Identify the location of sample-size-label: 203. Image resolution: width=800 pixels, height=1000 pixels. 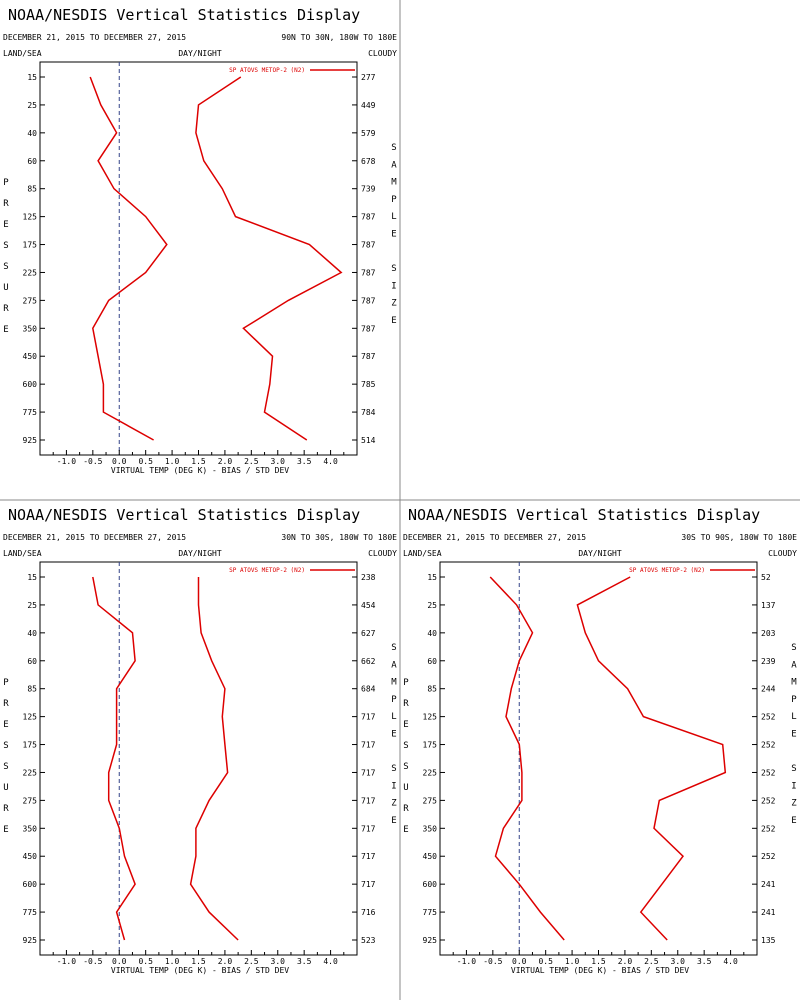
(768, 633).